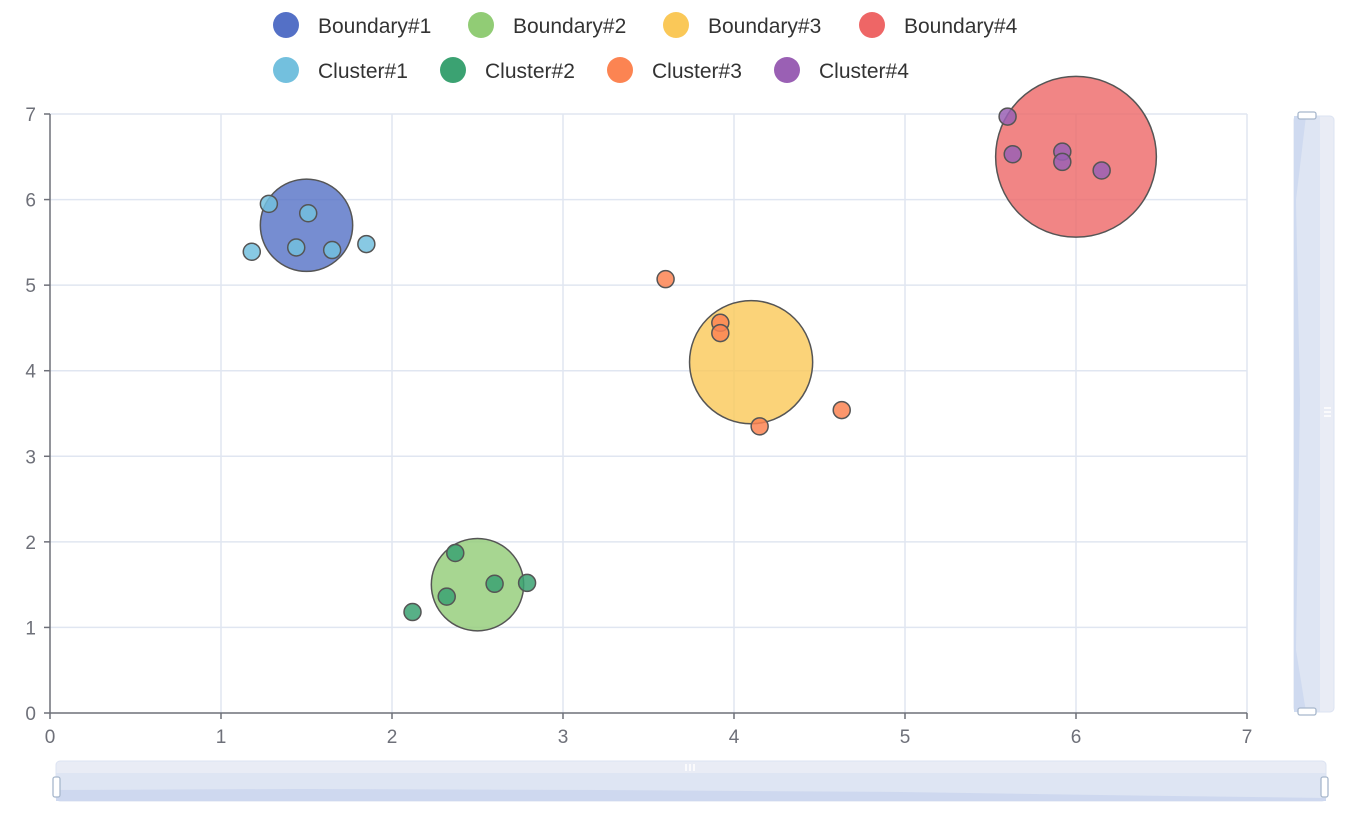  What do you see at coordinates (30, 457) in the screenshot?
I see `y-tick-label: 3` at bounding box center [30, 457].